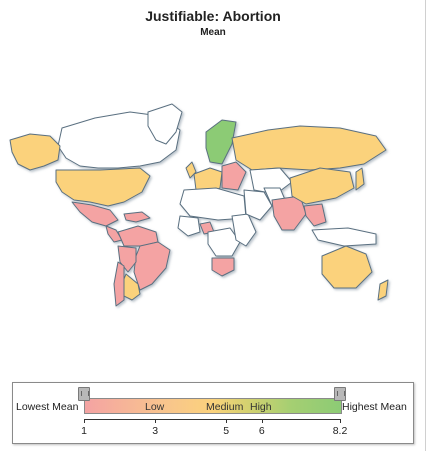 The height and width of the screenshot is (451, 426). I want to click on legend-tick-label: 5, so click(226, 431).